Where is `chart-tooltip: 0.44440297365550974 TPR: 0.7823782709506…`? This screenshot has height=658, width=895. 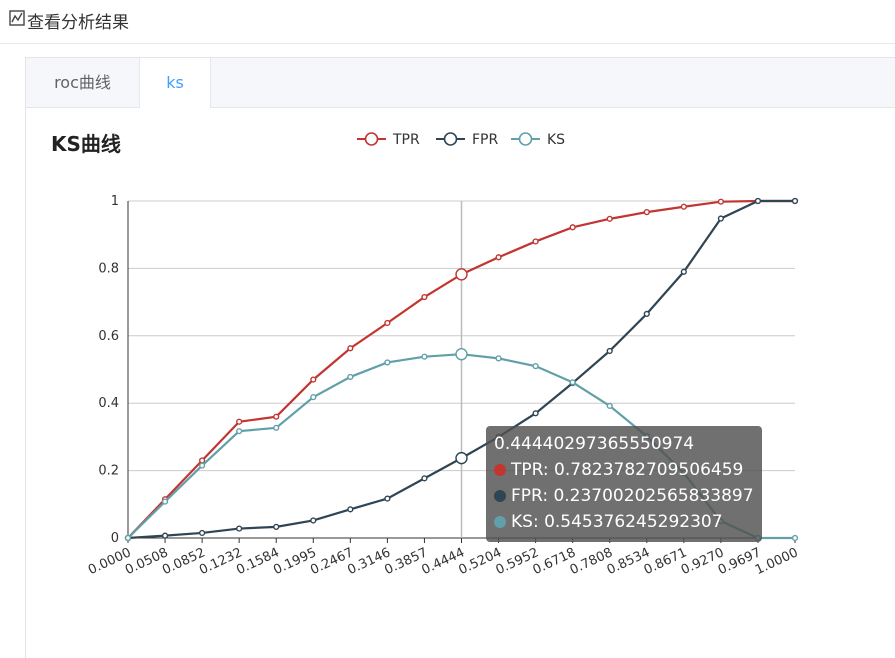
chart-tooltip: 0.44440297365550974 TPR: 0.7823782709506… is located at coordinates (624, 484).